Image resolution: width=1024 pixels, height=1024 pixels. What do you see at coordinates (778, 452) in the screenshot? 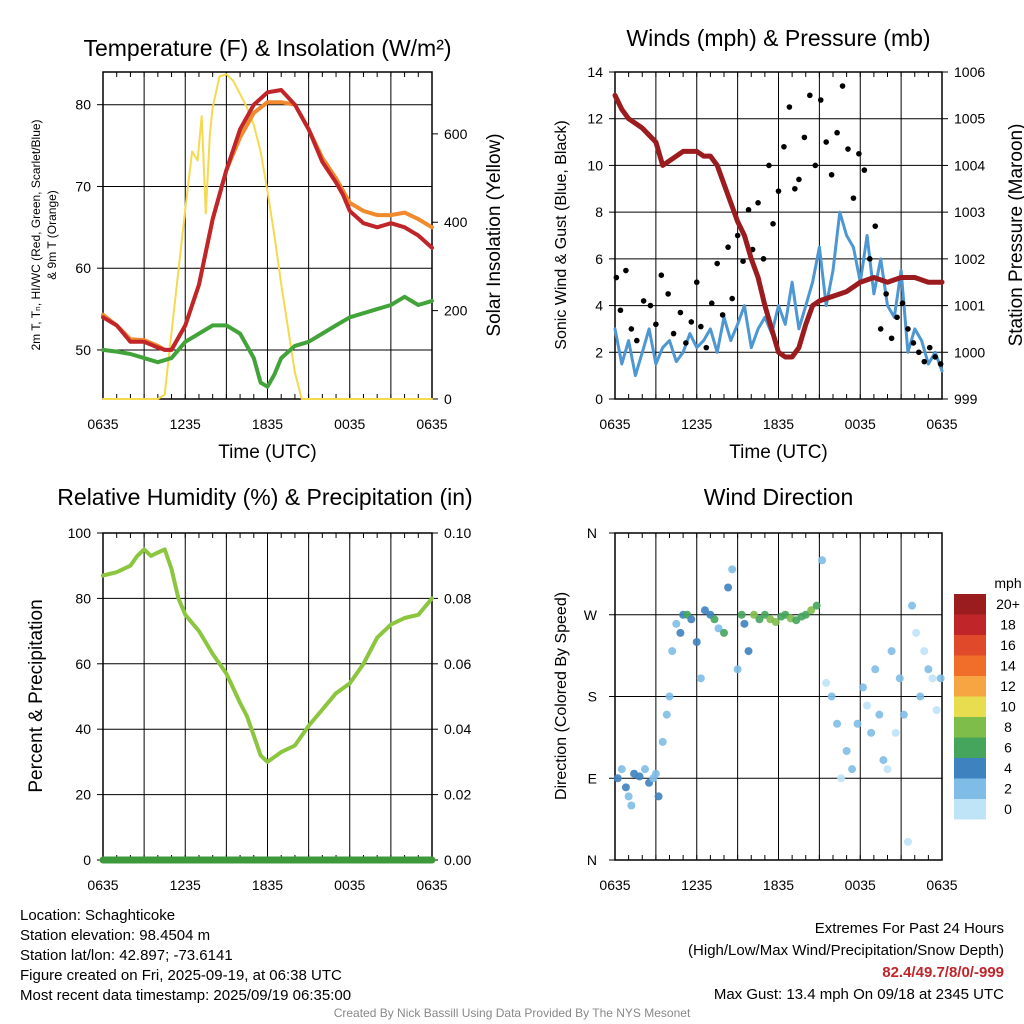
I see `winds-xlabel: Time (UTC)` at bounding box center [778, 452].